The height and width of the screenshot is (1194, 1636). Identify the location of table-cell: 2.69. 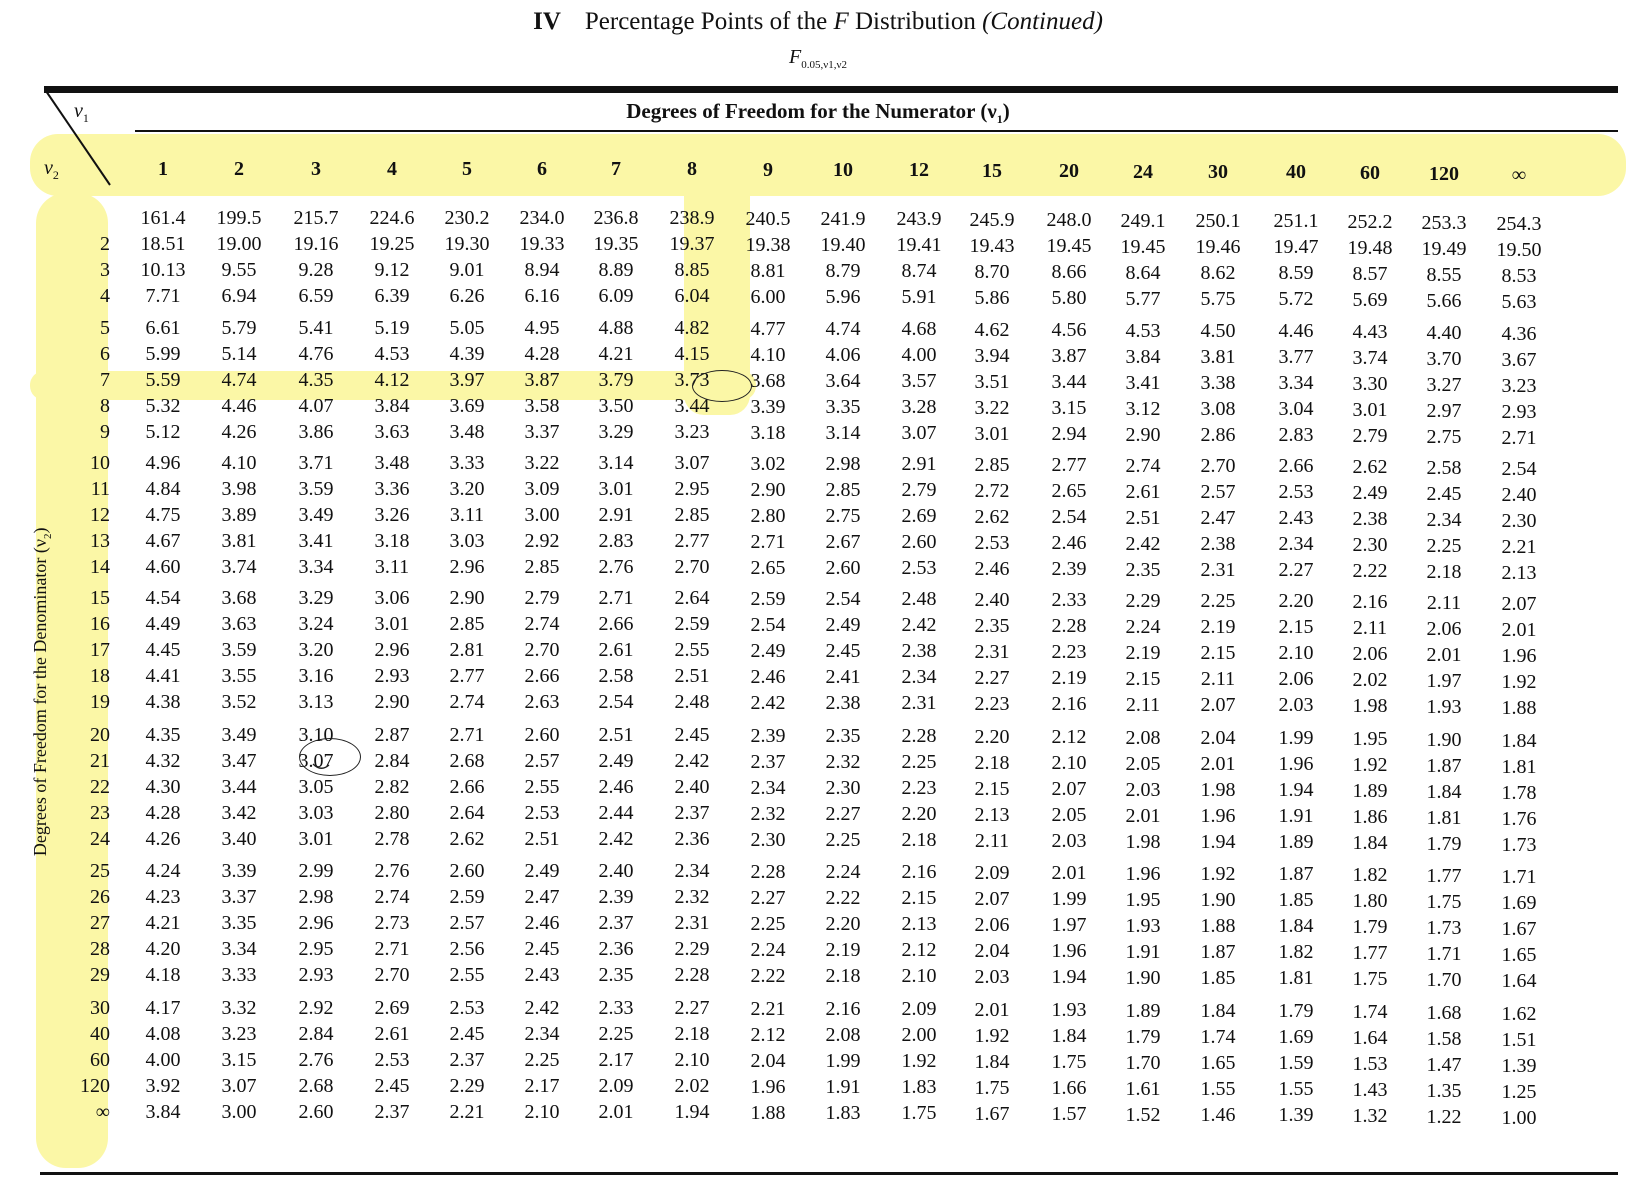
(919, 516).